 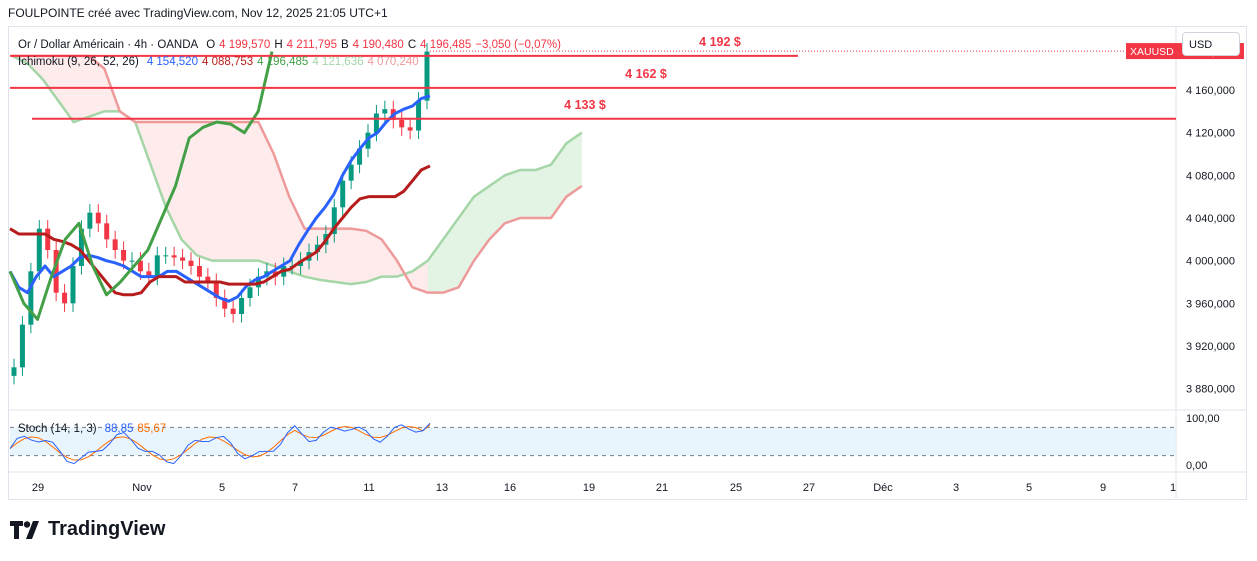 I want to click on stoch-legend-row: Stoch (14, 1, 3) 88,85 85,67, so click(x=92, y=428).